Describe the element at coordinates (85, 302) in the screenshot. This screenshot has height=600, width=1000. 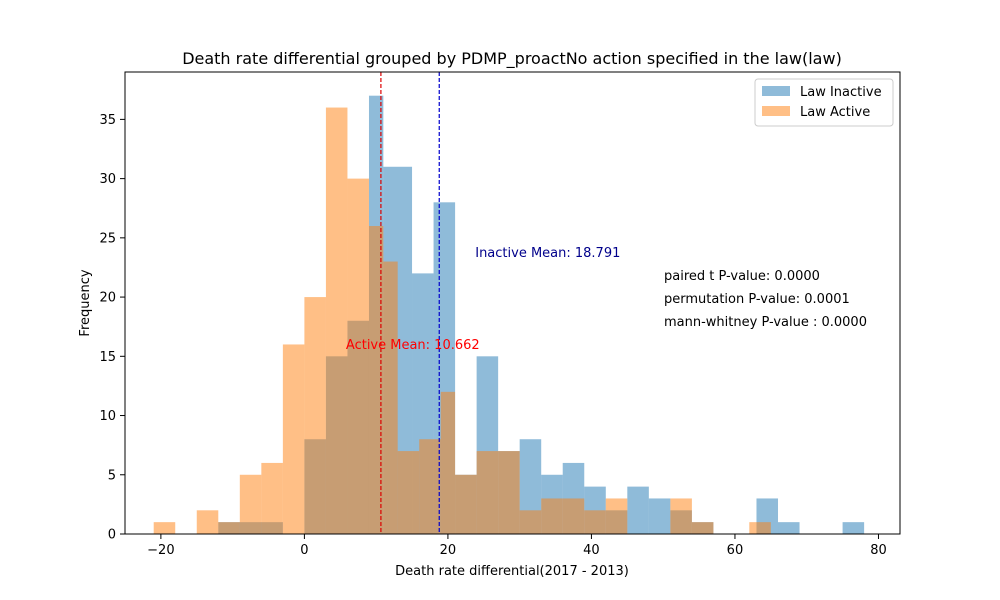
I see `y-axis-label: Frequency` at that location.